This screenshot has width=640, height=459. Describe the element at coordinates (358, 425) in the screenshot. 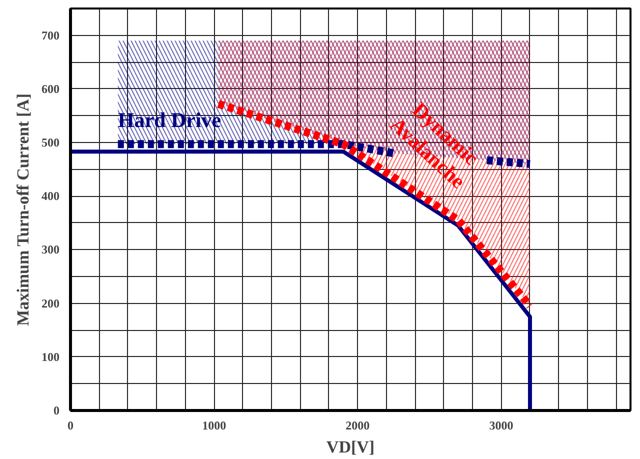

I see `x-tick-label: 2000` at that location.